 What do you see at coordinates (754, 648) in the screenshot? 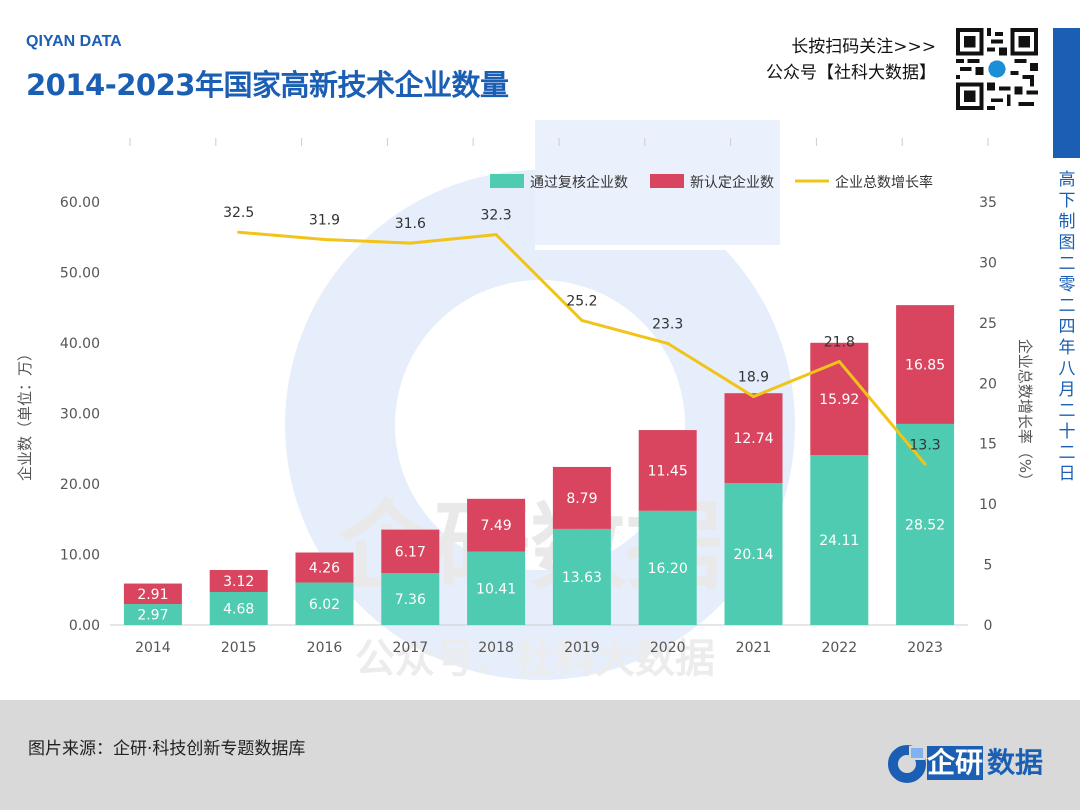
I see `x-tick-label: 2021` at bounding box center [754, 648].